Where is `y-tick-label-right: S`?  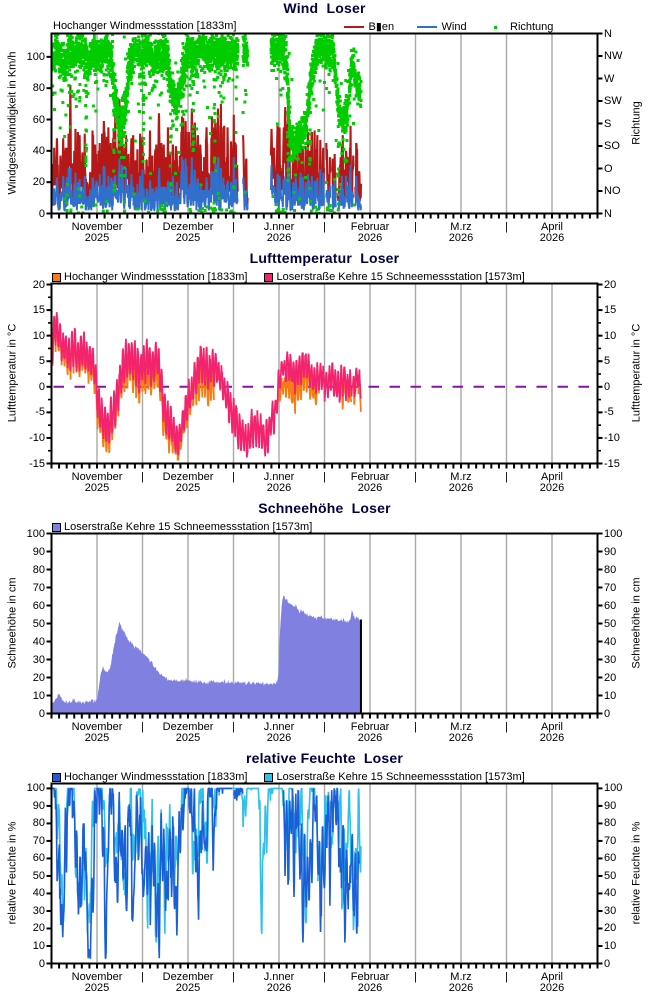 y-tick-label-right: S is located at coordinates (608, 123).